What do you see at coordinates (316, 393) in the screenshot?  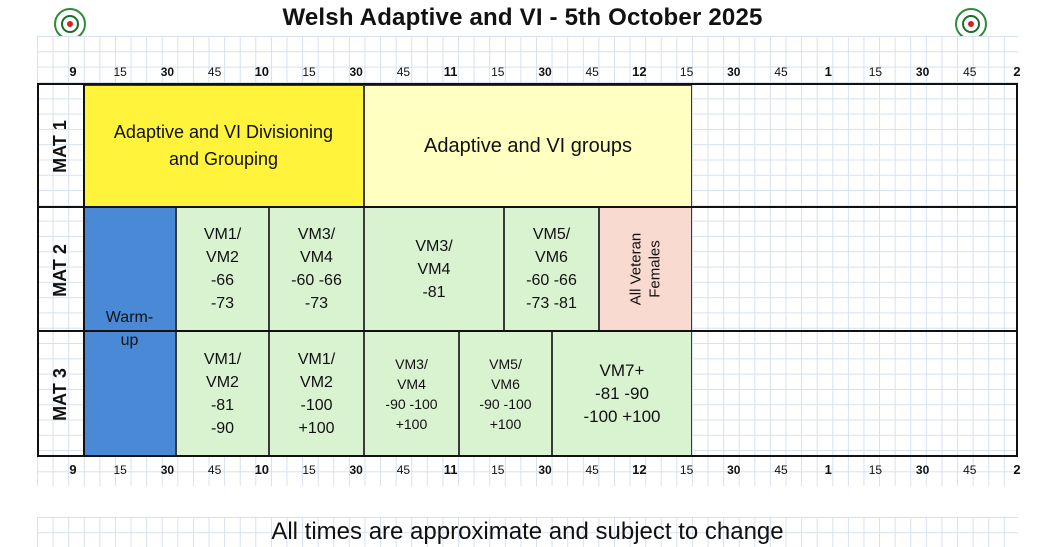 I see `schedule-block: VM1/ VM2 -100 +100` at bounding box center [316, 393].